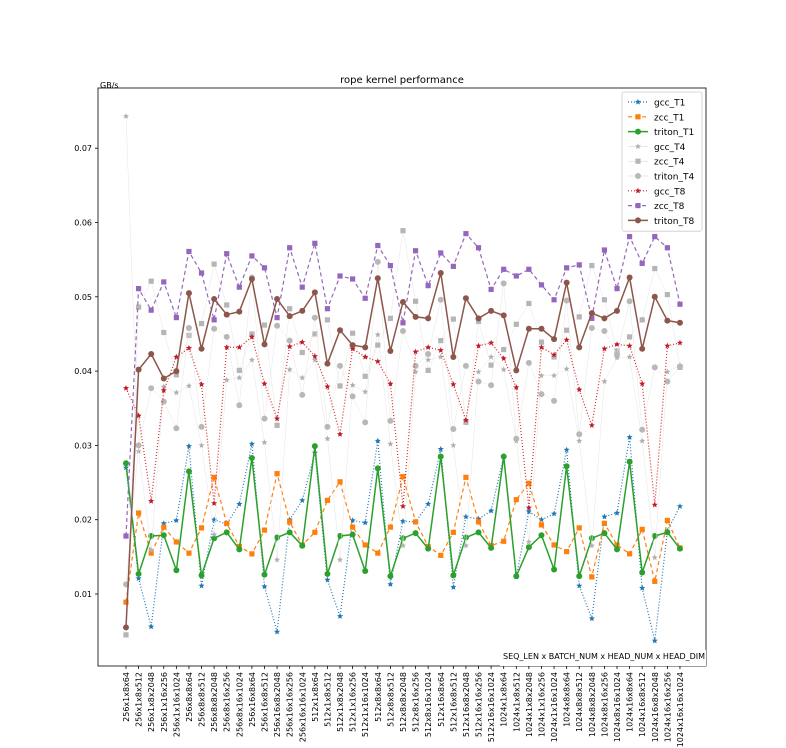  I want to click on legend-label: triton_T8, so click(674, 222).